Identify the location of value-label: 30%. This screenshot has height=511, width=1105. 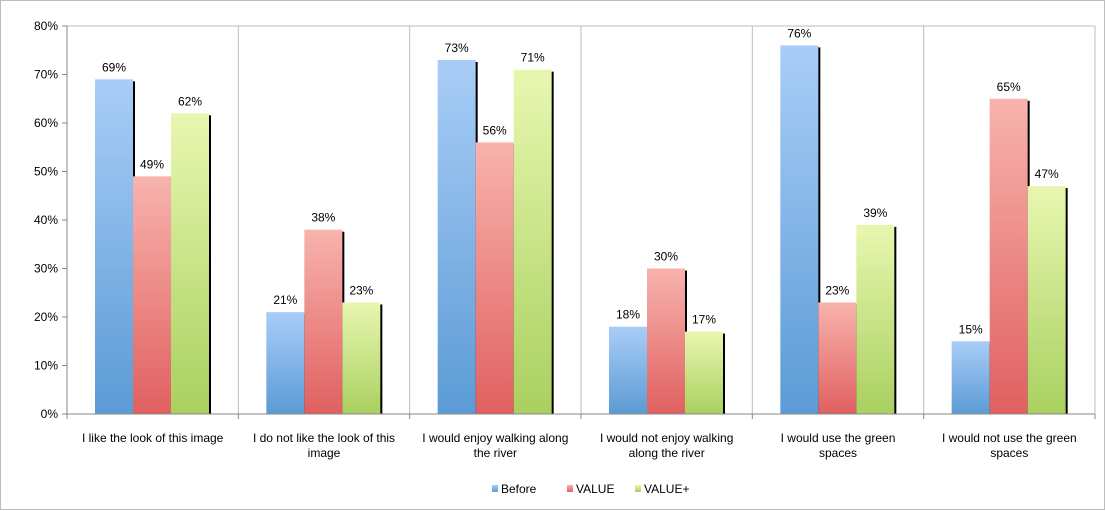
(666, 257).